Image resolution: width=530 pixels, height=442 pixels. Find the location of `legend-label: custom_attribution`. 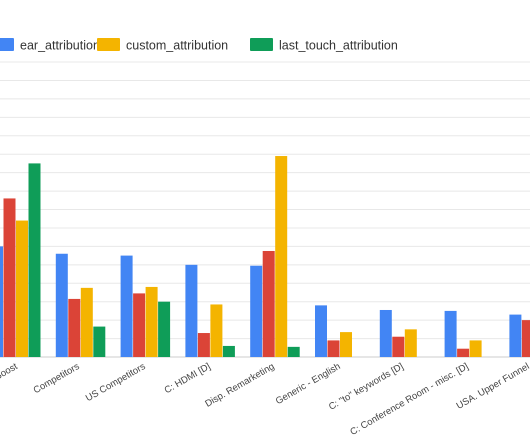

legend-label: custom_attribution is located at coordinates (177, 46).